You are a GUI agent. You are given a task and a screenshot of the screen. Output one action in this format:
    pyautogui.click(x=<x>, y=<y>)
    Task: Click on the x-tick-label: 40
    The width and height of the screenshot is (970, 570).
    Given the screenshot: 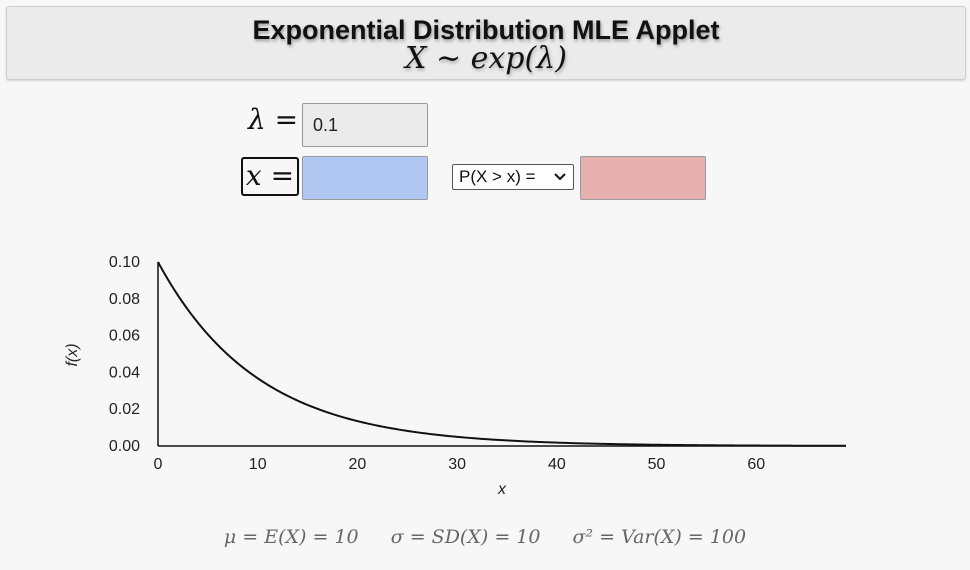 What is the action you would take?
    pyautogui.click(x=557, y=464)
    